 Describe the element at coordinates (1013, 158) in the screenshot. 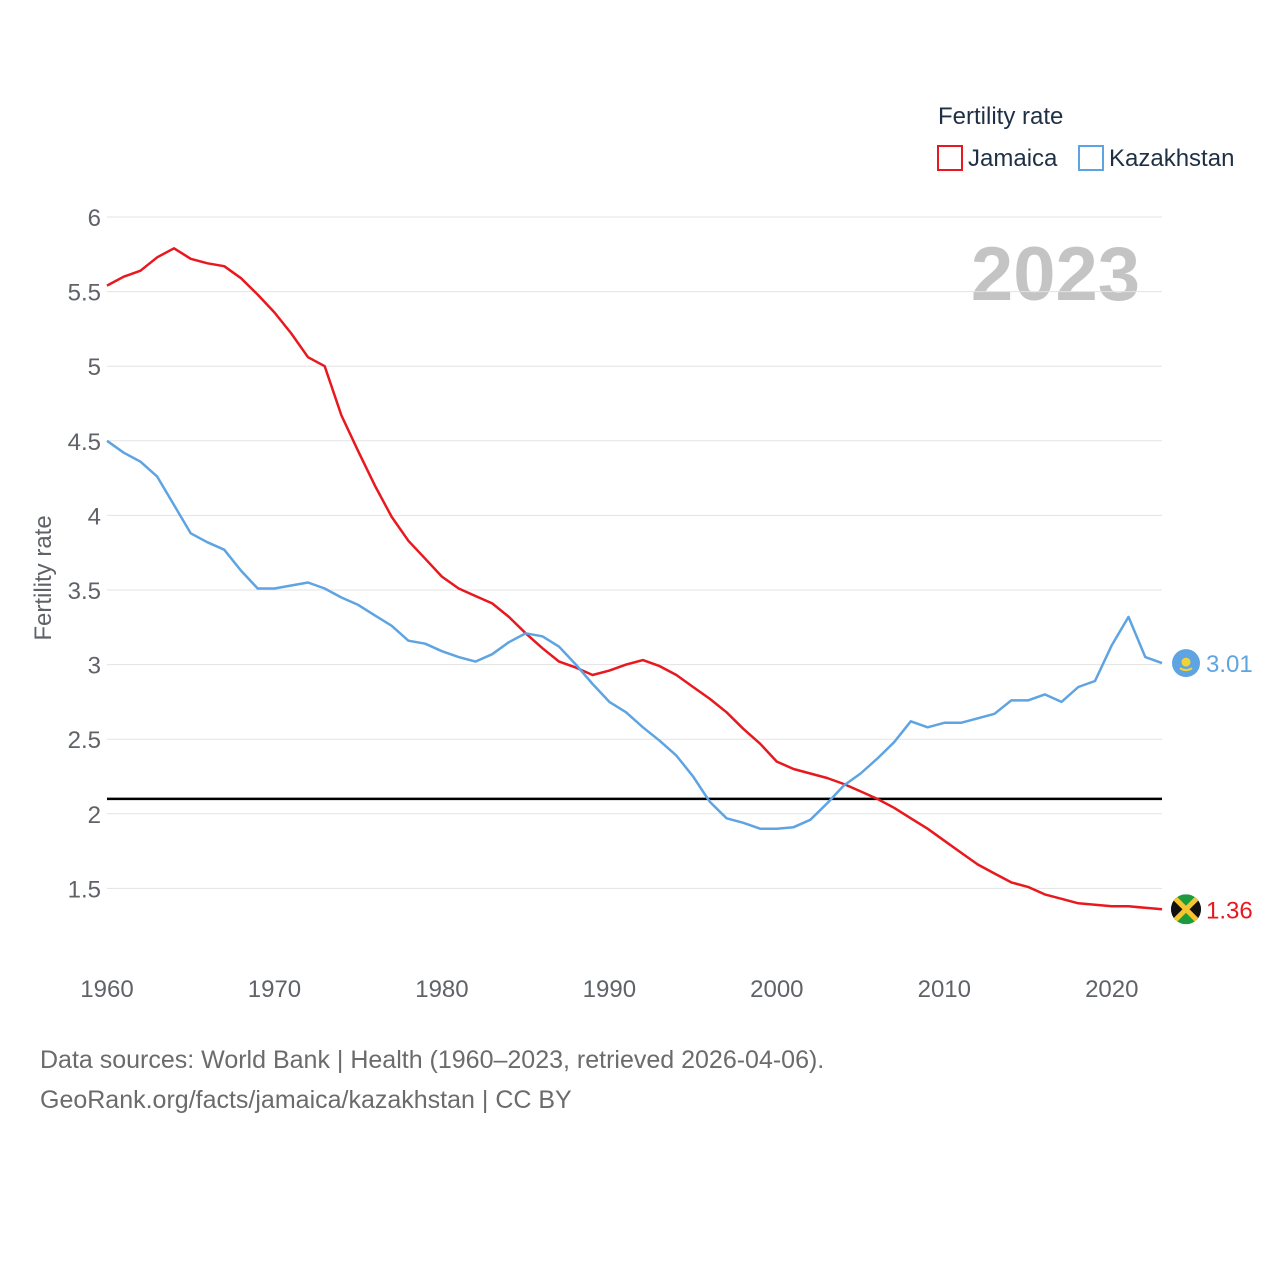

I see `legend-label-jamaica: Jamaica` at that location.